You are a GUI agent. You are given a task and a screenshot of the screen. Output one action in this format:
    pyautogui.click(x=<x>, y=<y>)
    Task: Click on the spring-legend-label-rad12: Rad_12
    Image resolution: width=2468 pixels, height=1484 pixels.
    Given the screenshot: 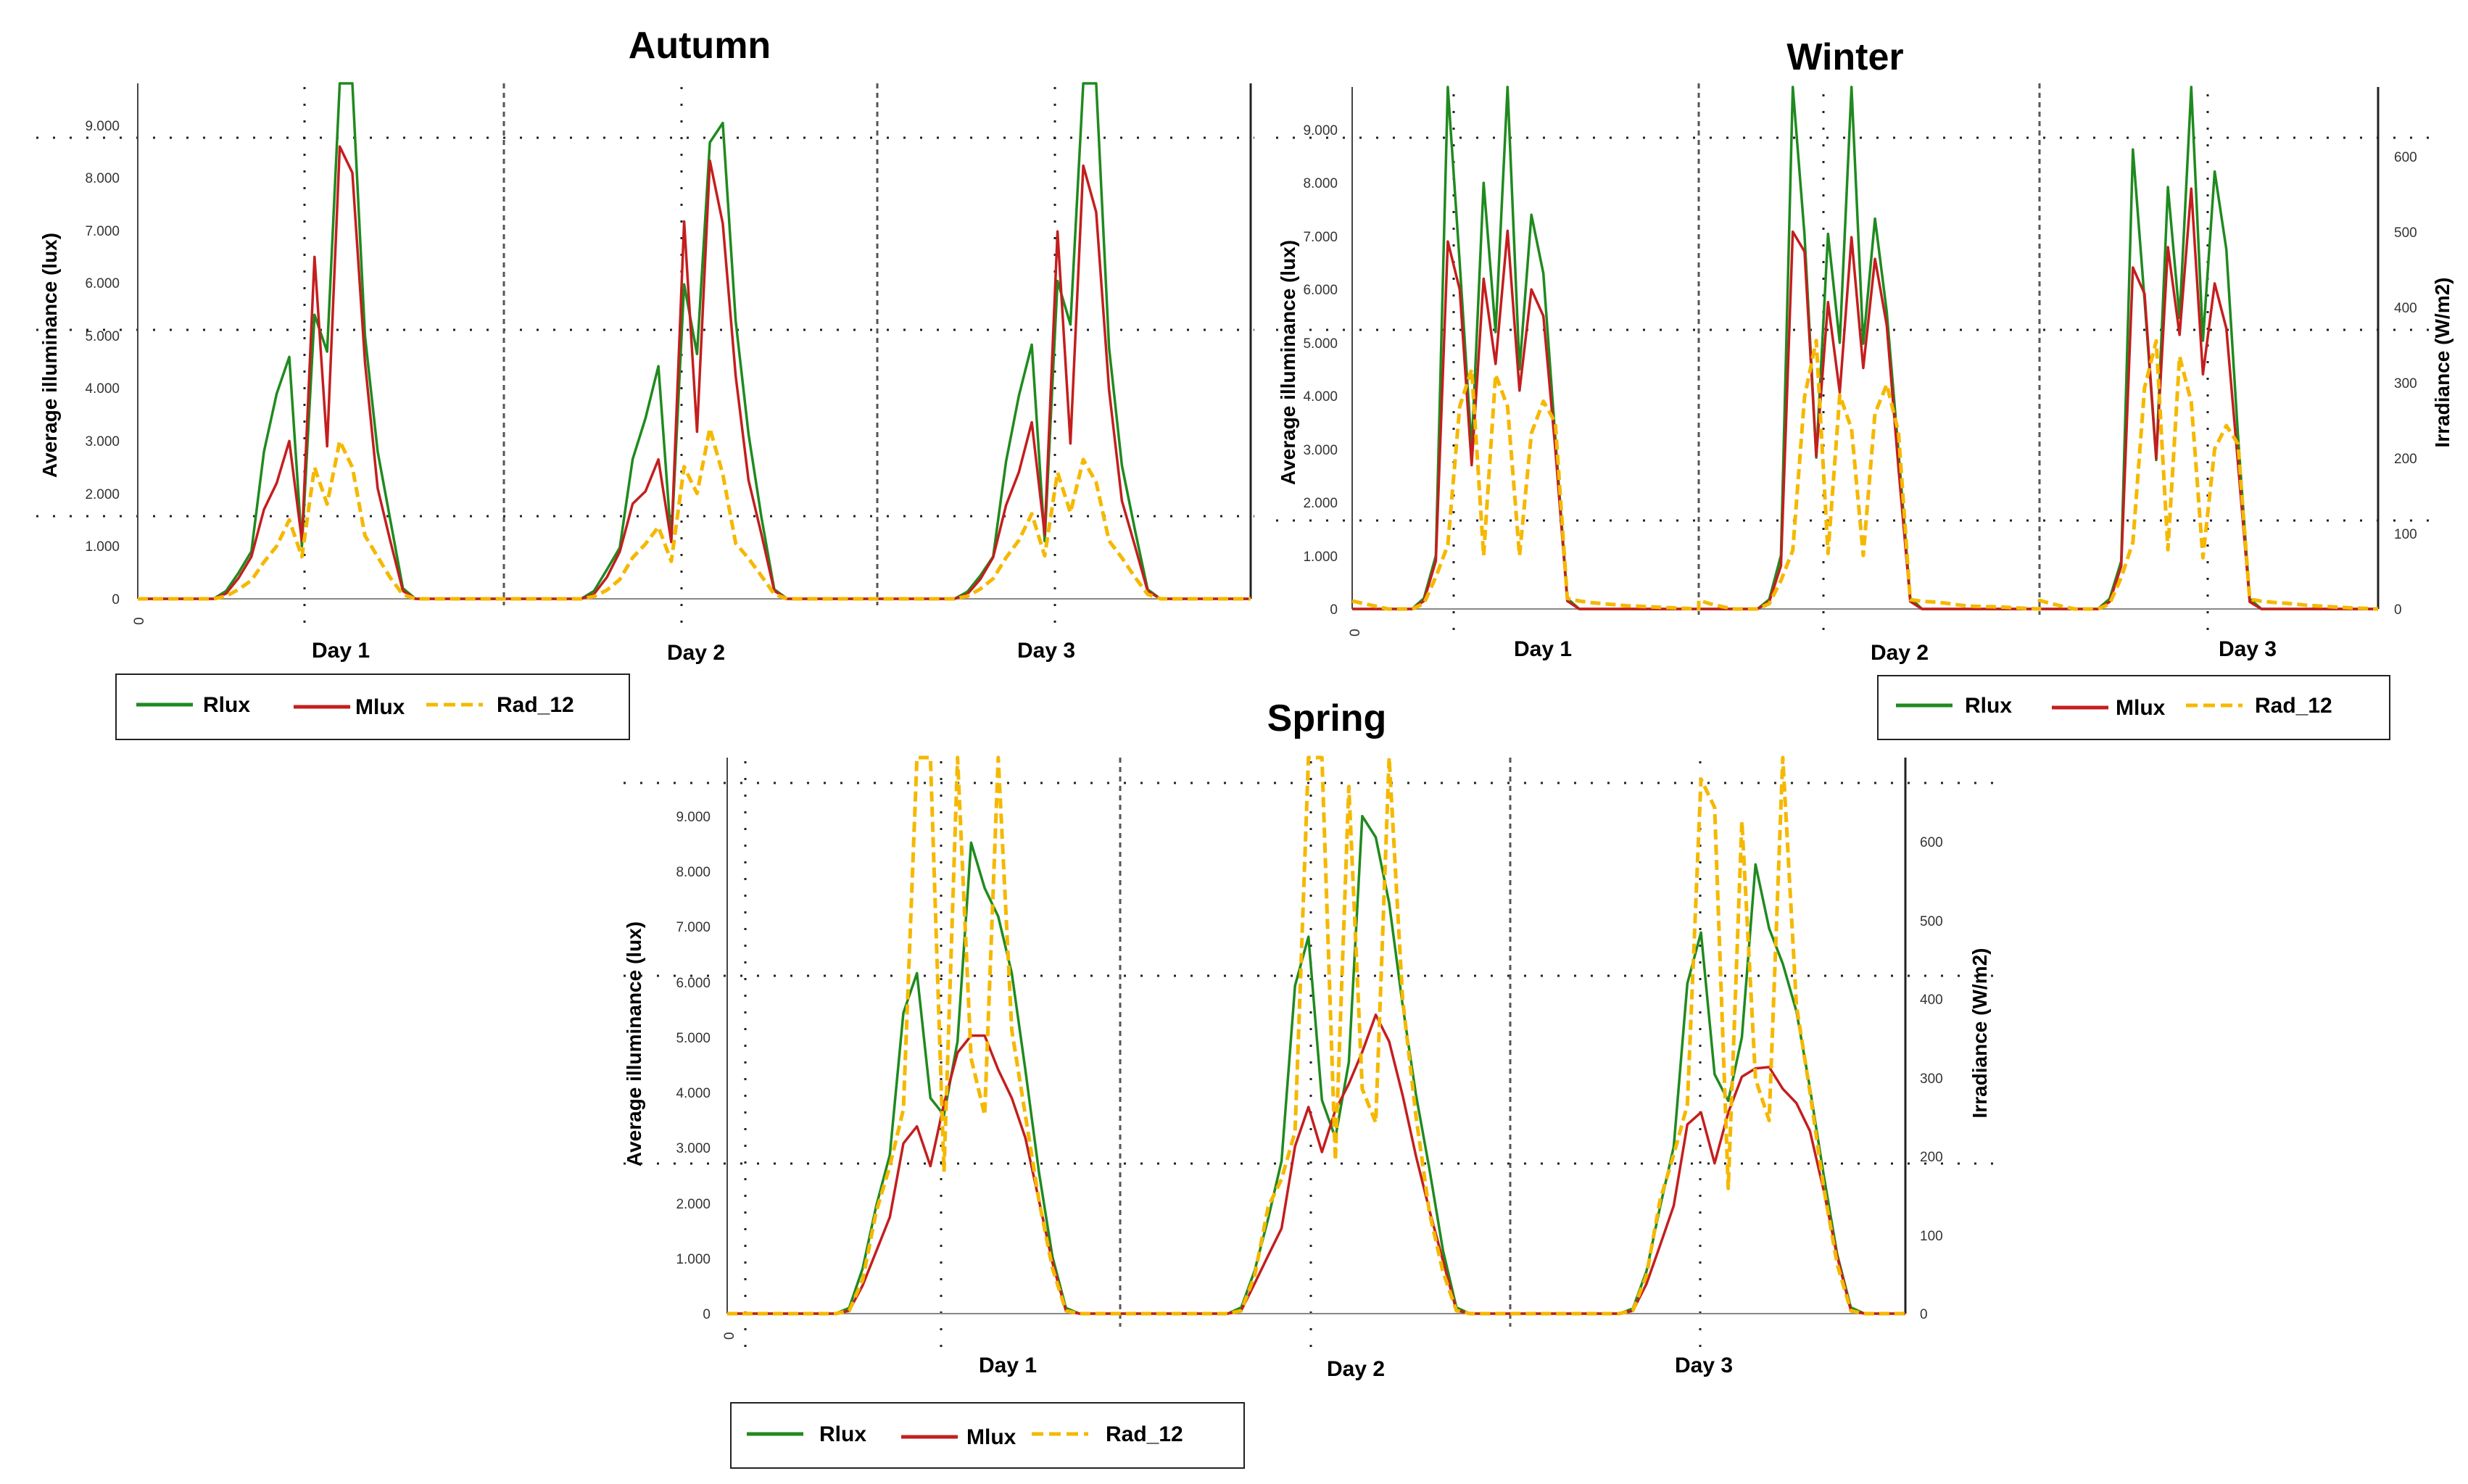 What is the action you would take?
    pyautogui.click(x=1144, y=1434)
    